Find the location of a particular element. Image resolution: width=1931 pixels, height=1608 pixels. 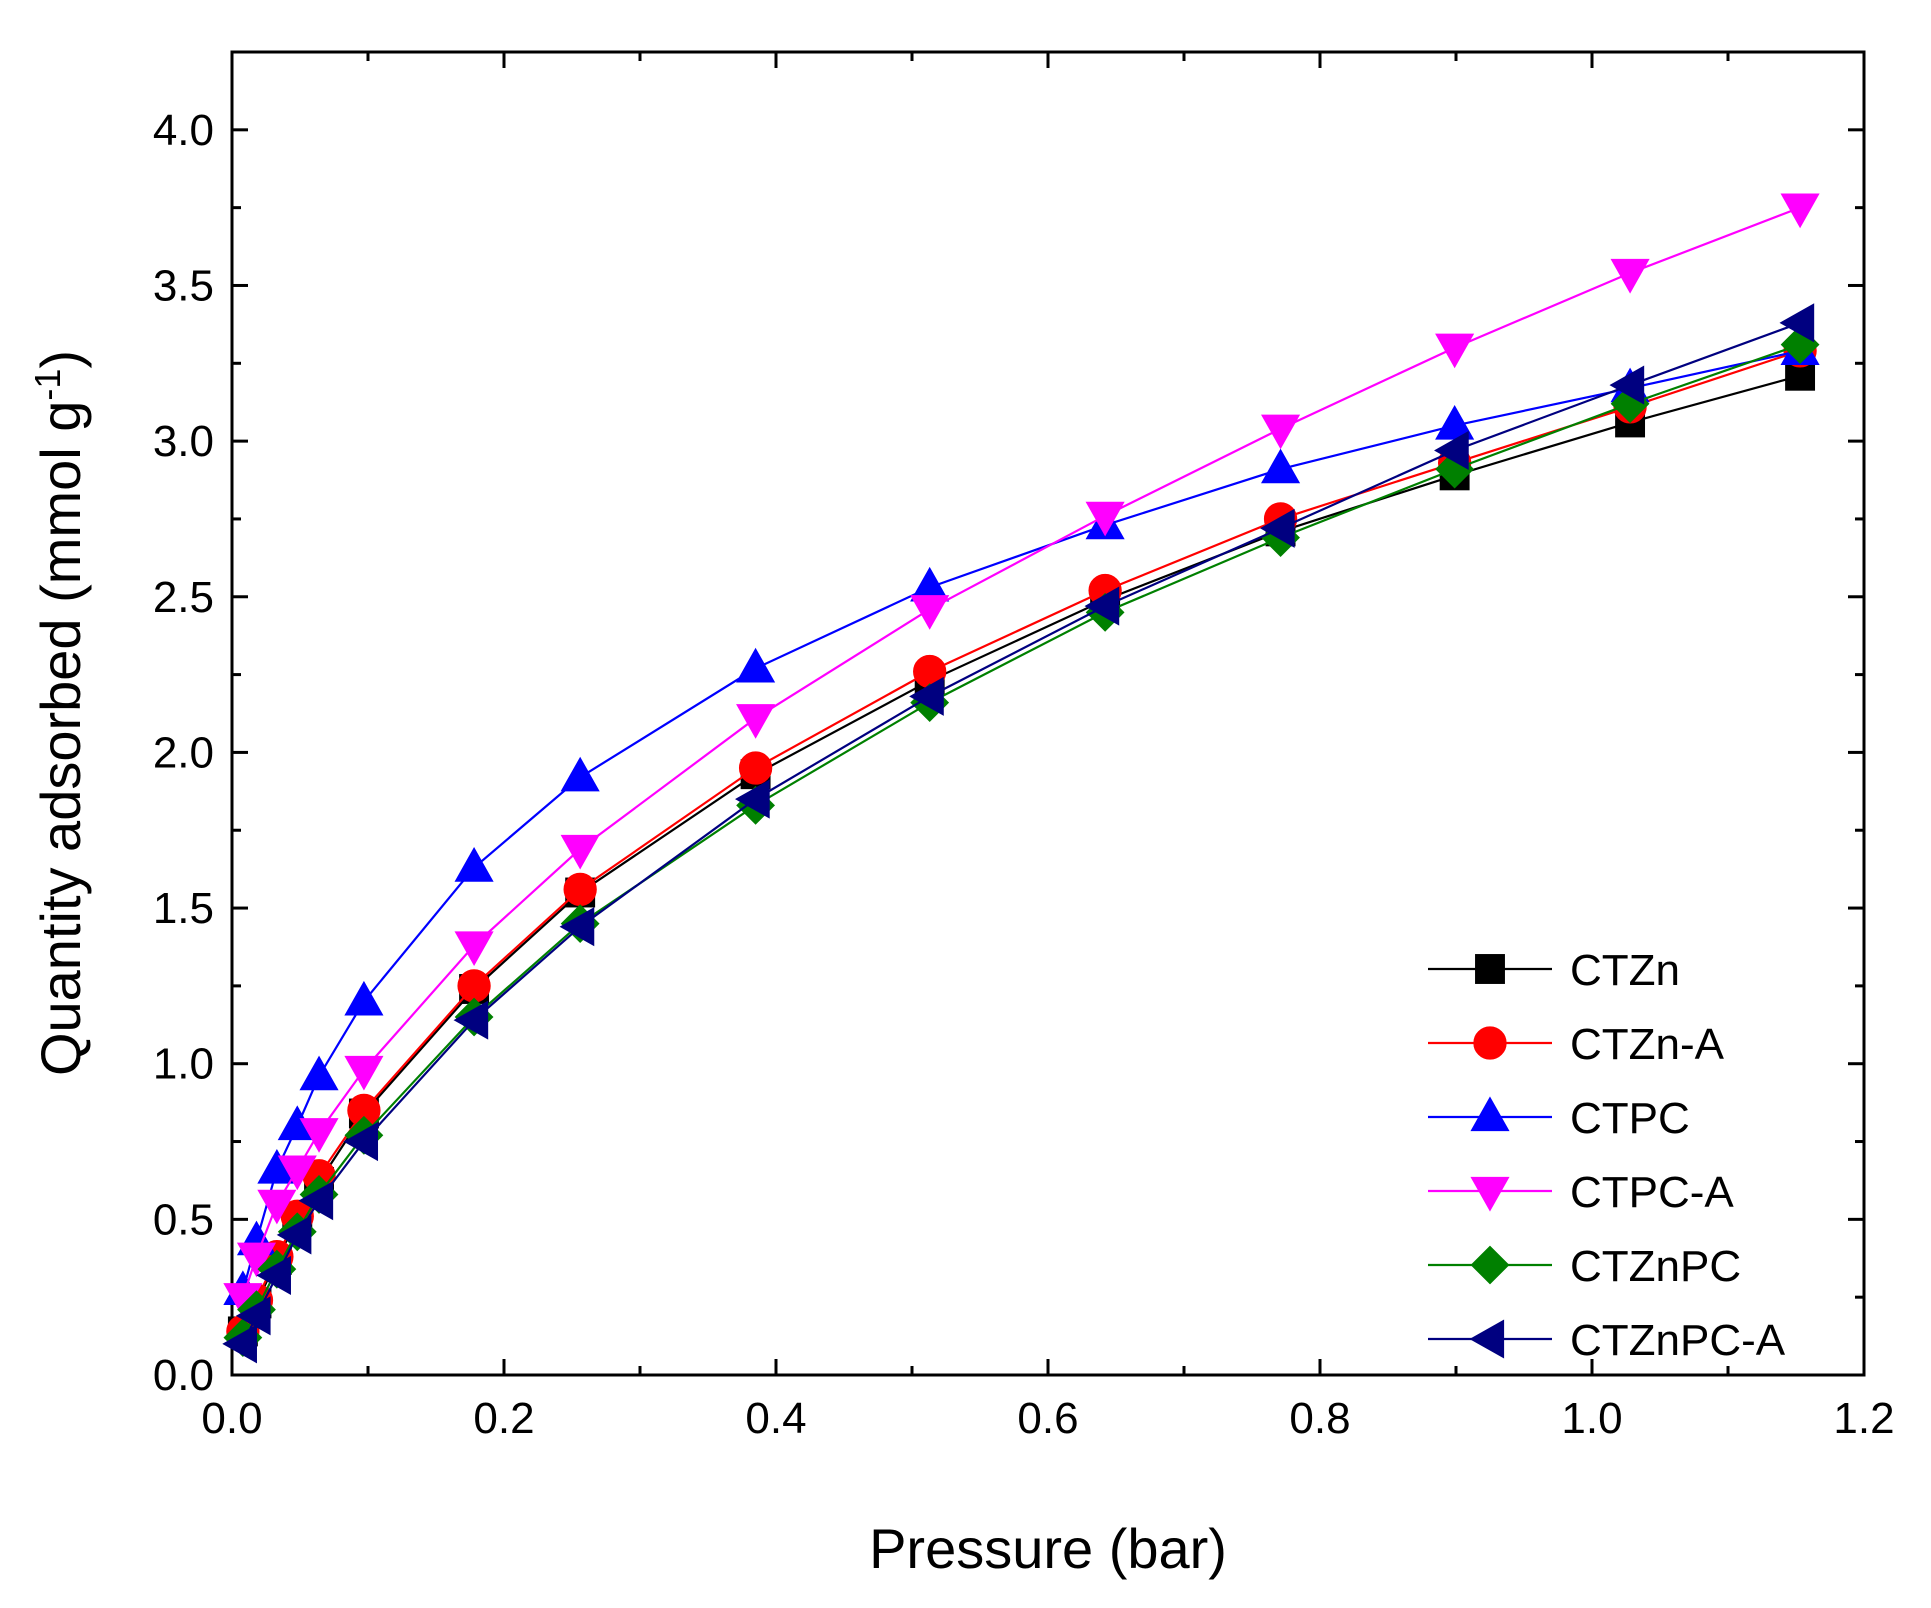

x-tick-label: 0.6 is located at coordinates (1047, 1418).